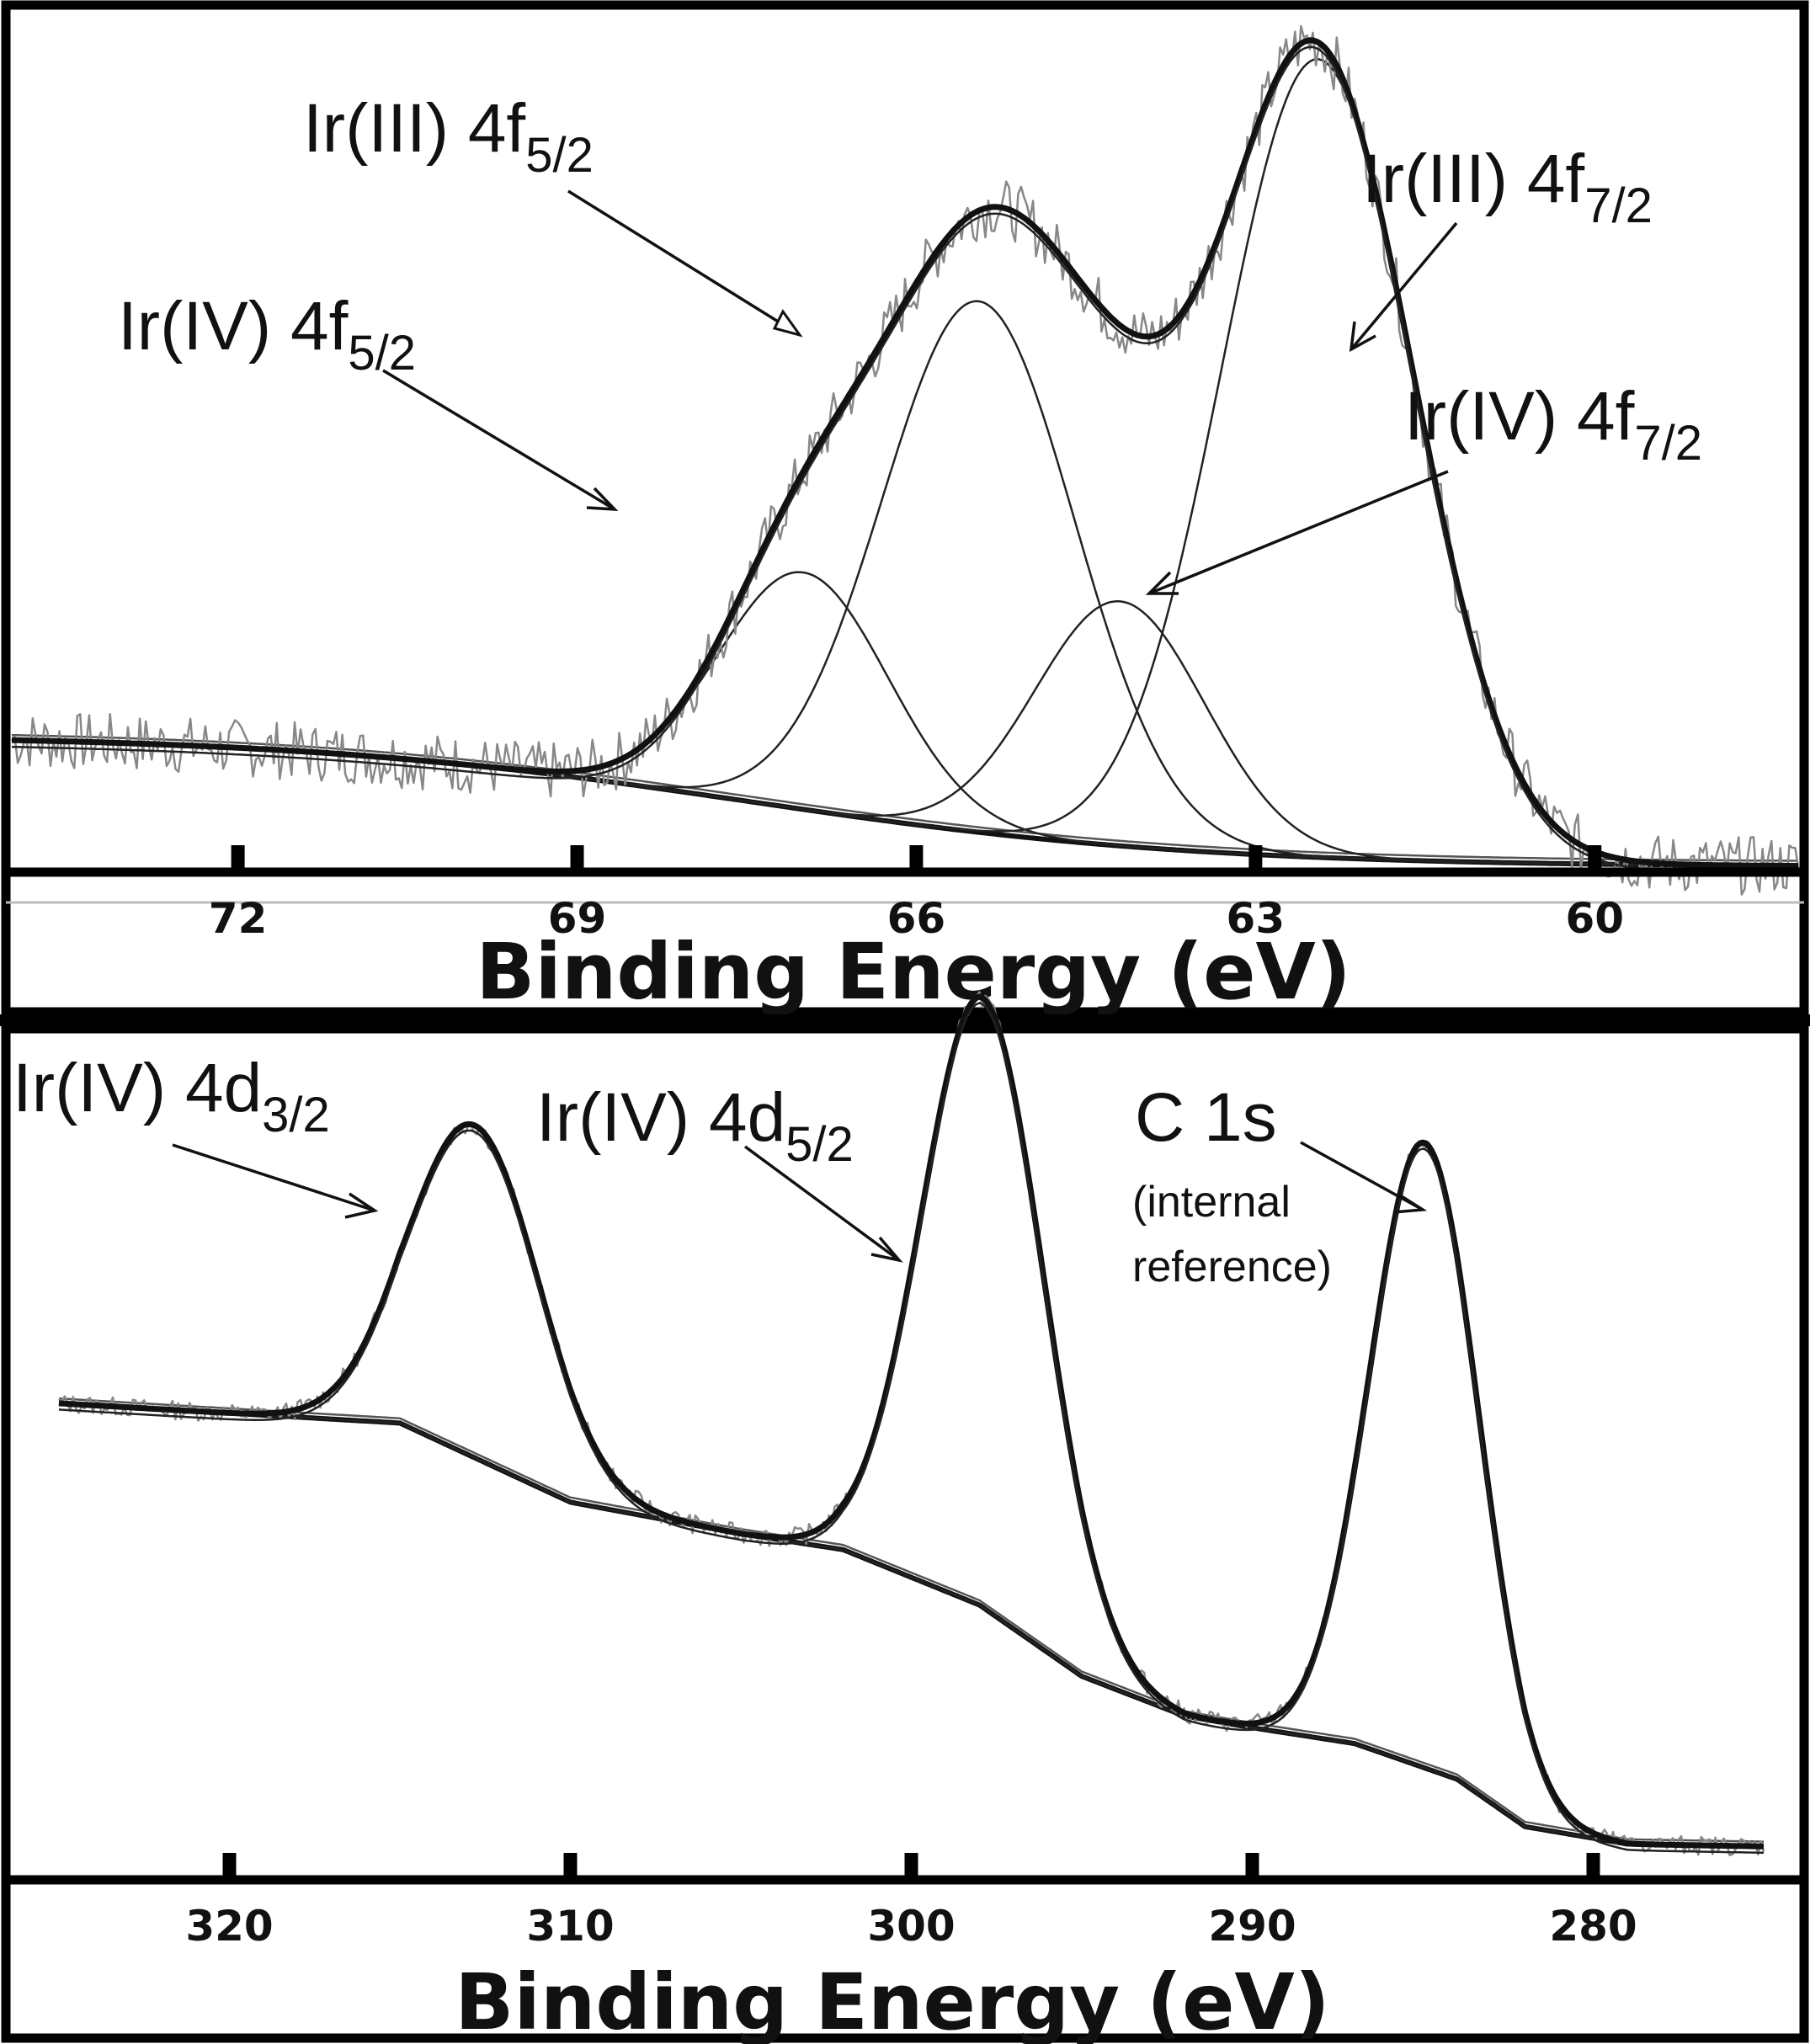  I want to click on top-label-ir3-4f52: Ir(III) 4f5/2, so click(448, 137).